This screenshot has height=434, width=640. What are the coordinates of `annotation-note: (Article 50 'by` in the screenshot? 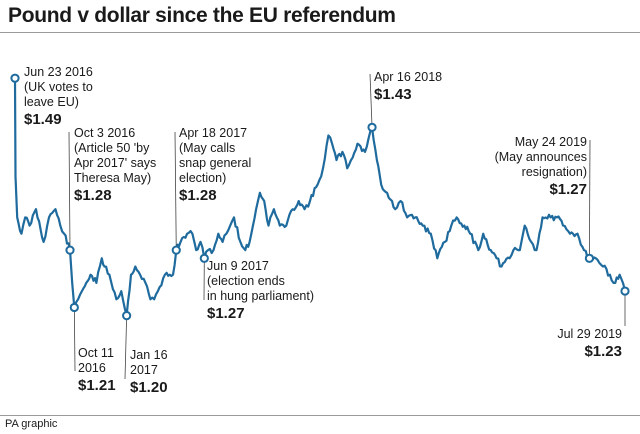 It's located at (112, 148).